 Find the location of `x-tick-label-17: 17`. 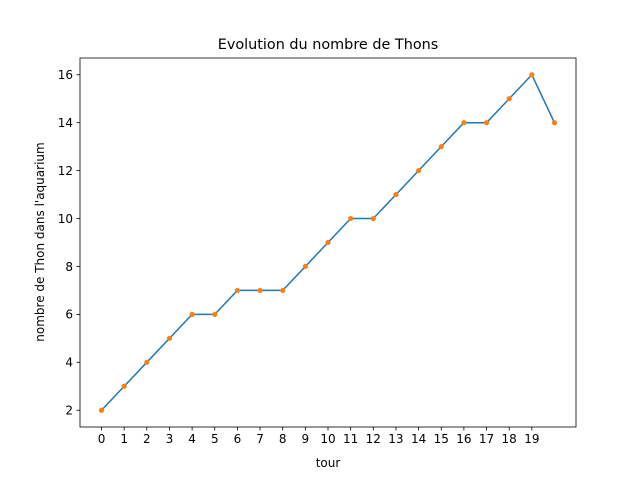

x-tick-label-17: 17 is located at coordinates (486, 439).